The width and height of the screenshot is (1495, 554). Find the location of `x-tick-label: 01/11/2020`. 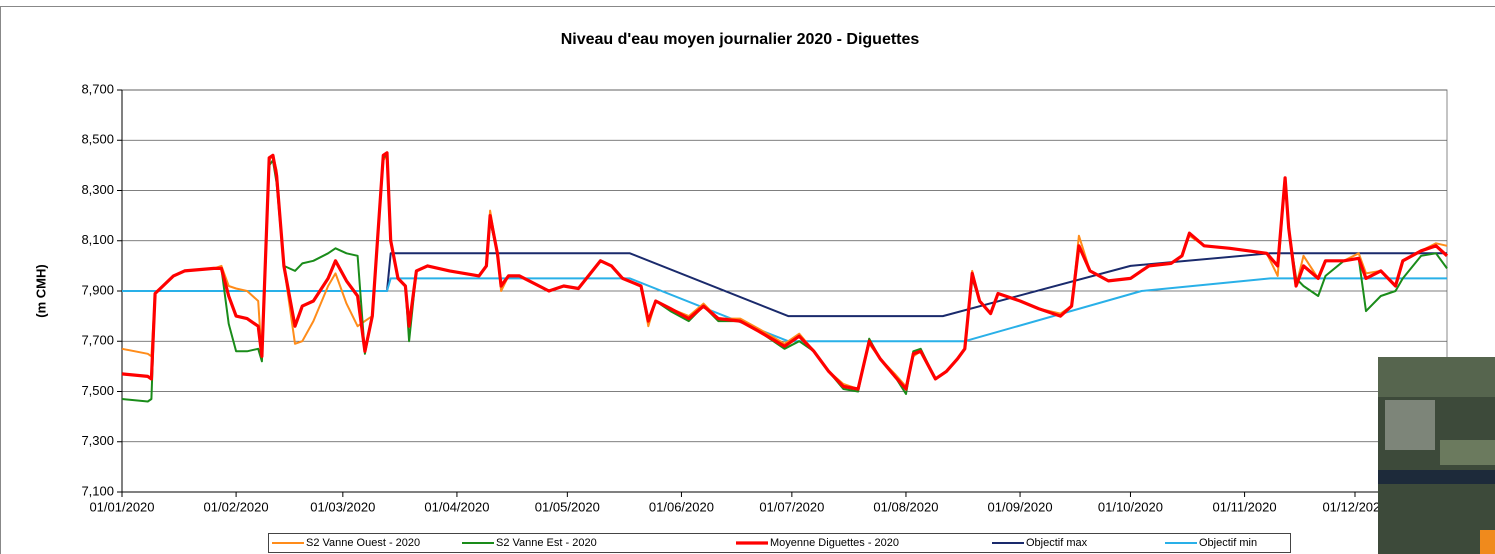

x-tick-label: 01/11/2020 is located at coordinates (1245, 506).